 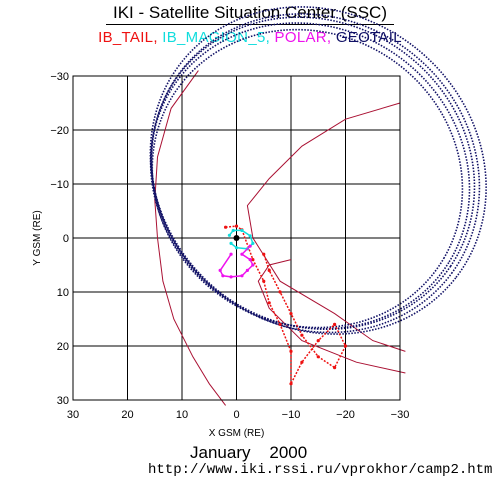 What do you see at coordinates (288, 452) in the screenshot?
I see `year-label: 2000` at bounding box center [288, 452].